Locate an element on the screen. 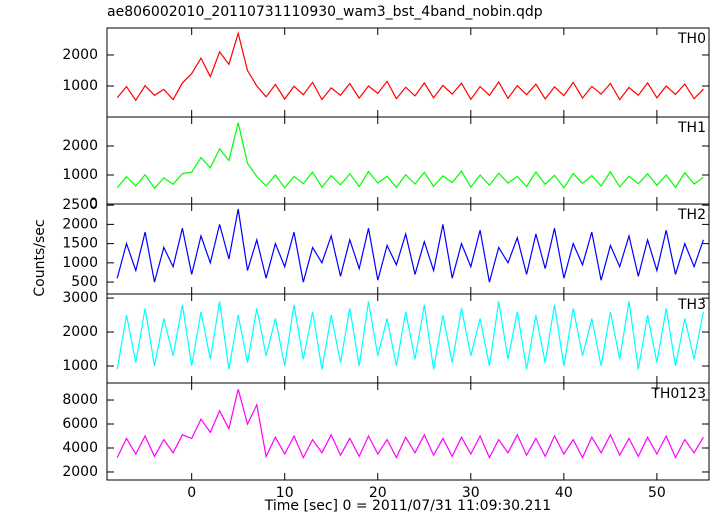 The width and height of the screenshot is (717, 516). x-tick-label: 50 is located at coordinates (657, 493).